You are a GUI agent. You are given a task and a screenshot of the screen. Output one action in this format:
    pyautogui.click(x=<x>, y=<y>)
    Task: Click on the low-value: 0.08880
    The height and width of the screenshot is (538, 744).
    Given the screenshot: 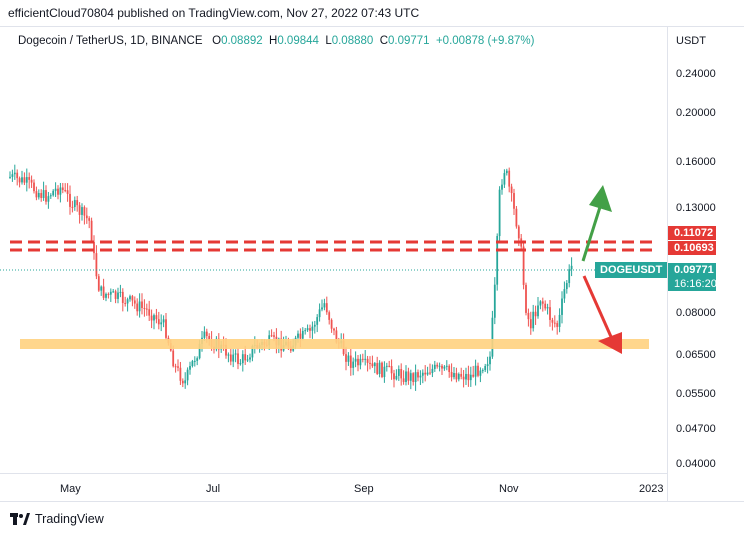 What is the action you would take?
    pyautogui.click(x=352, y=41)
    